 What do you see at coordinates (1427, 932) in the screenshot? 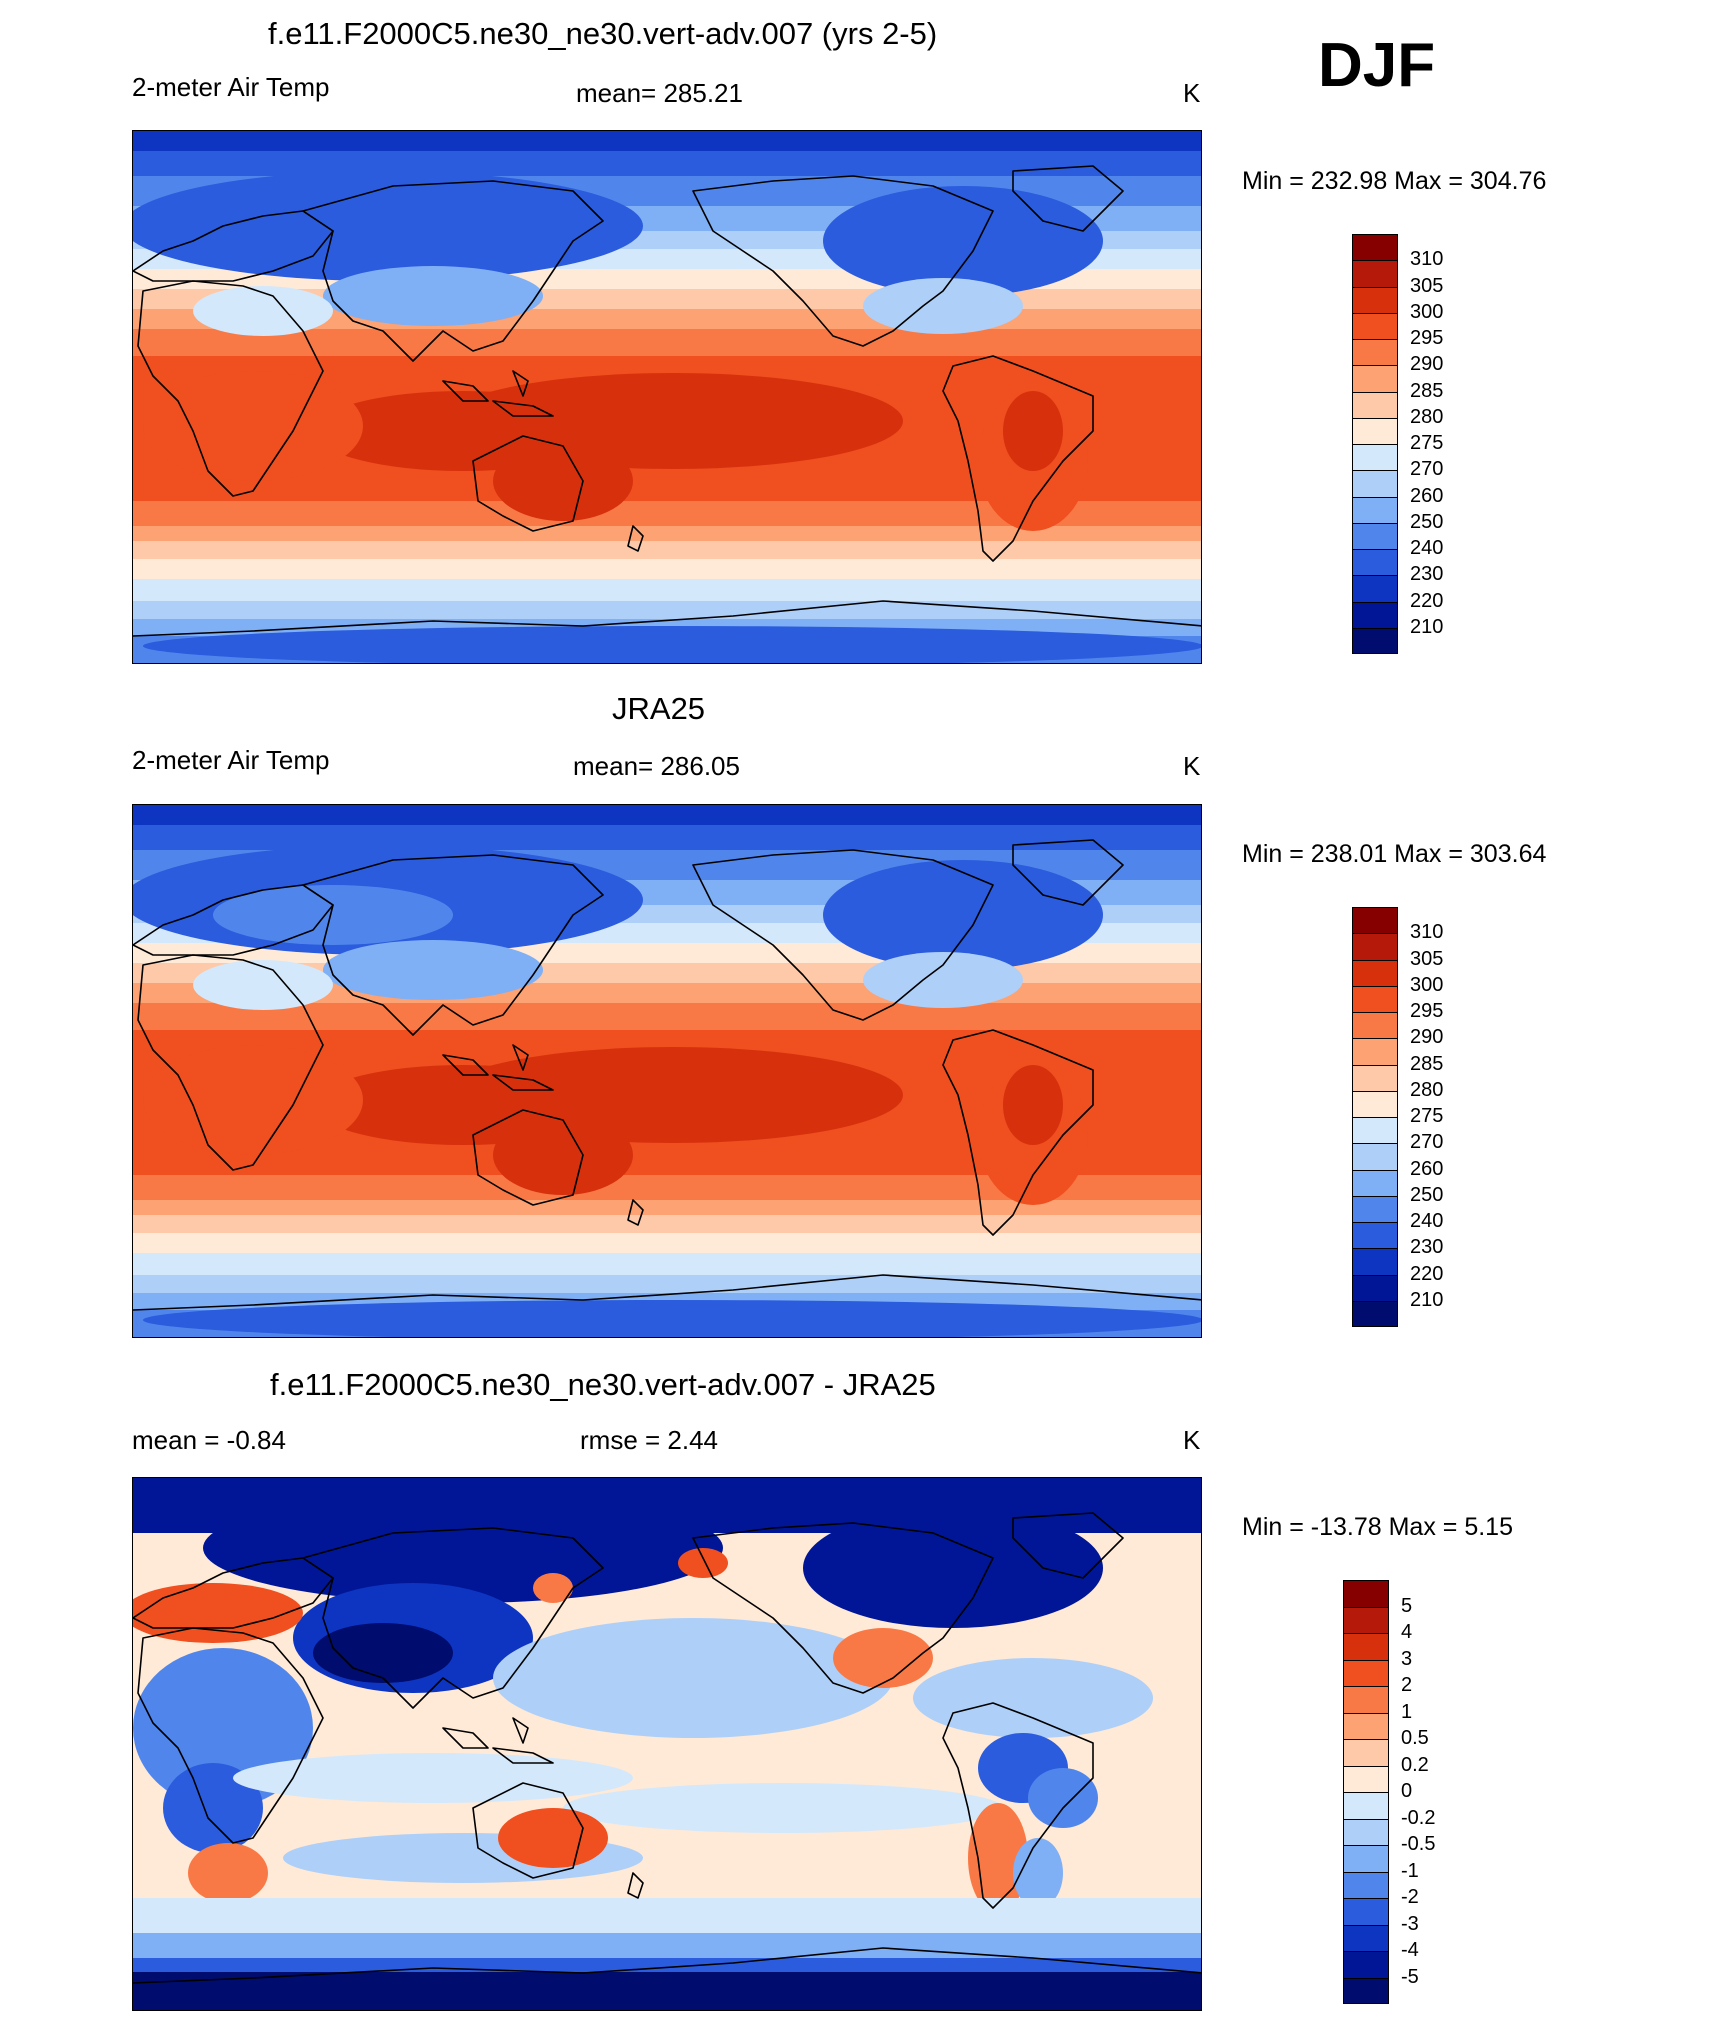
I see `colorbar-tick-label: 310` at bounding box center [1427, 932].